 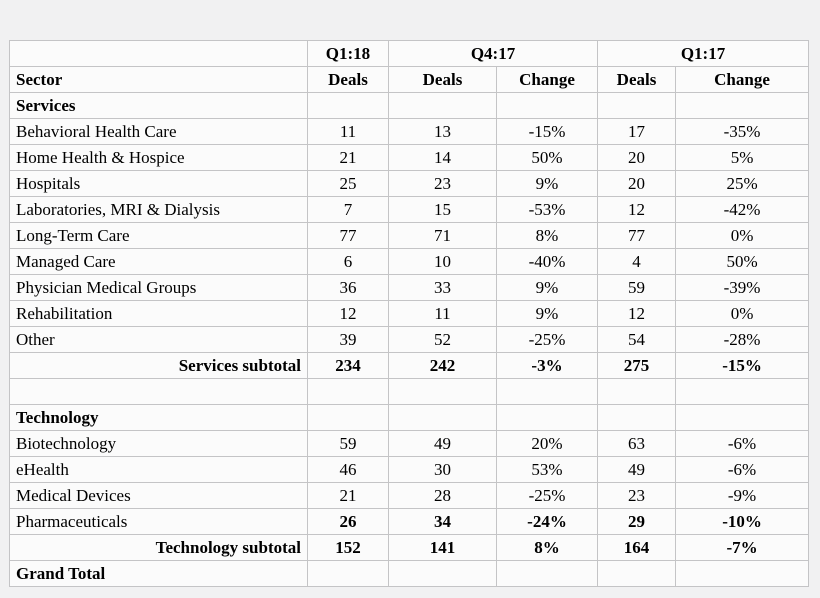 I want to click on sector-cell: Medical Devices, so click(x=158, y=495).